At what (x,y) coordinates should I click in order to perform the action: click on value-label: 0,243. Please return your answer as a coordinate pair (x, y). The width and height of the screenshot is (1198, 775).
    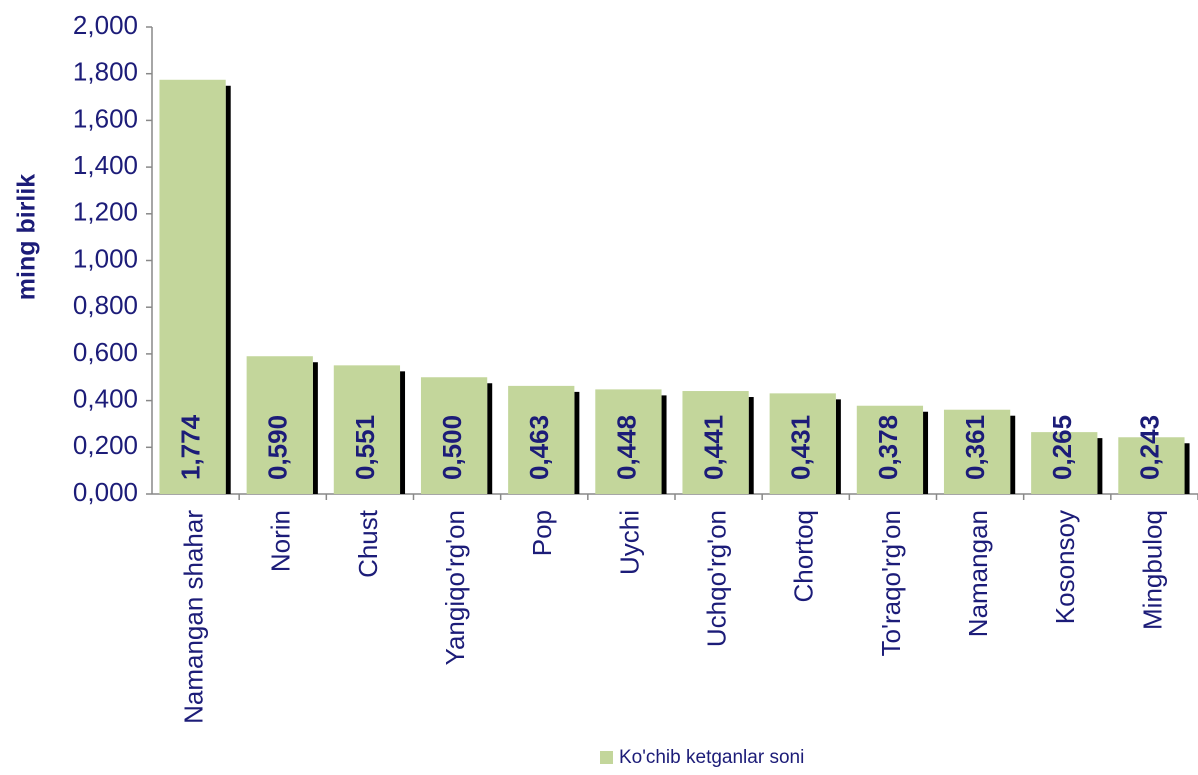
    Looking at the image, I should click on (1149, 447).